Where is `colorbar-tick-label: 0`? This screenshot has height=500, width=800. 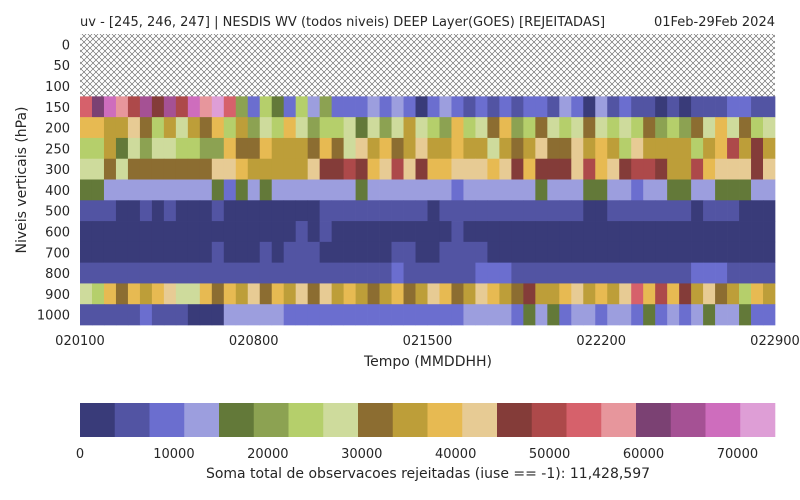
colorbar-tick-label: 0 is located at coordinates (80, 454).